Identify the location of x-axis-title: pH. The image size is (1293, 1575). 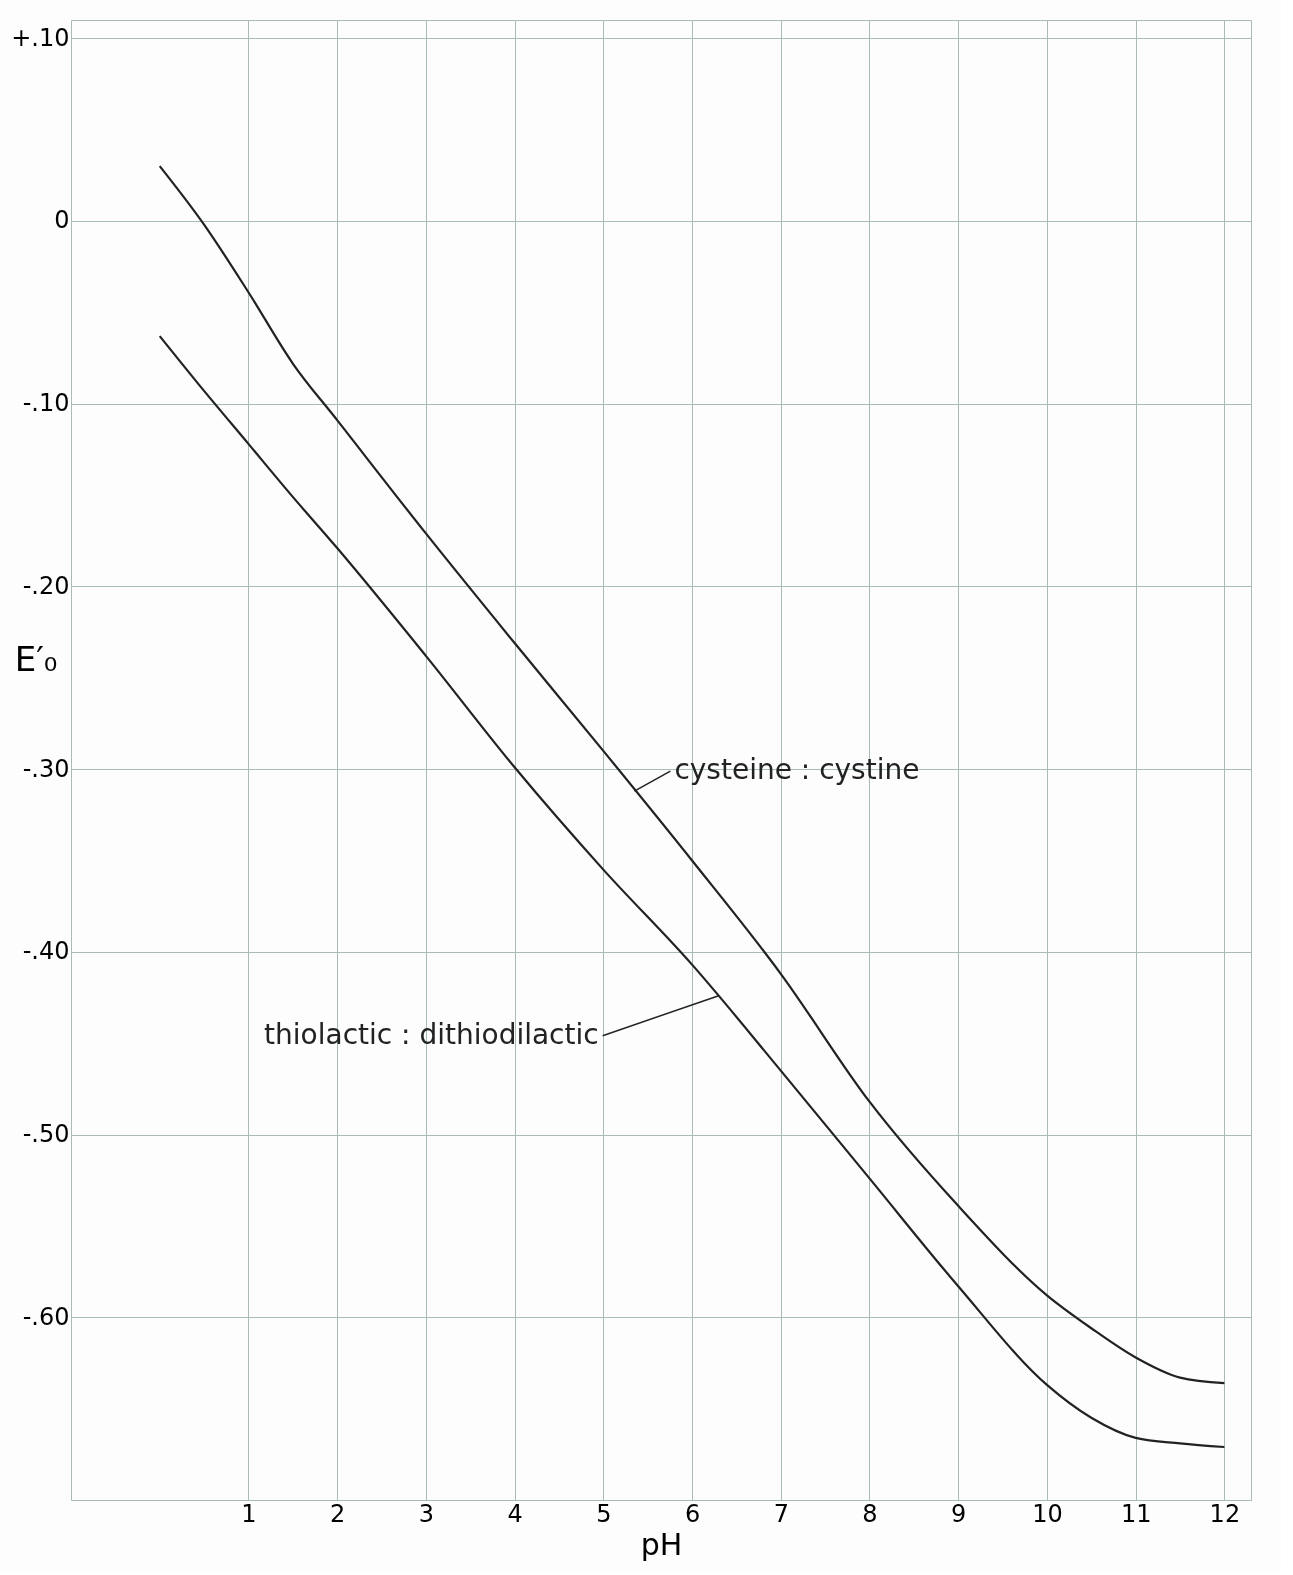
(661, 1544).